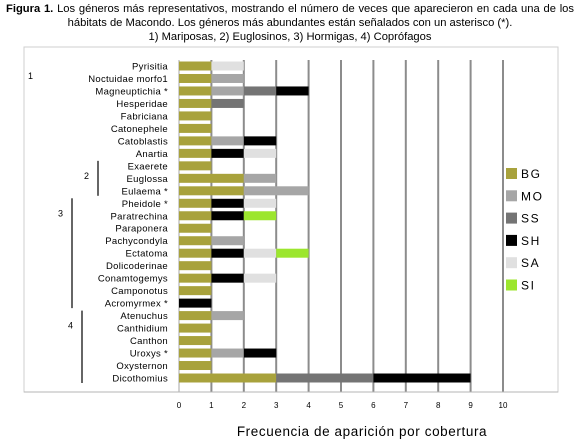  What do you see at coordinates (148, 179) in the screenshot?
I see `category-label: Euglossa` at bounding box center [148, 179].